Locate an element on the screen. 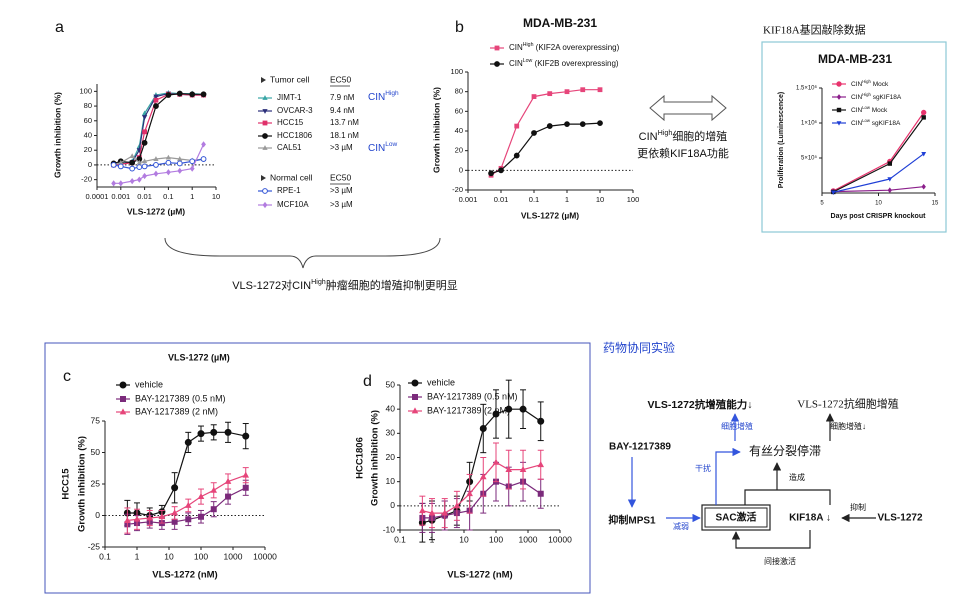 This screenshot has width=975, height=615. legend-label: CINLow sgKIF18A is located at coordinates (876, 122).